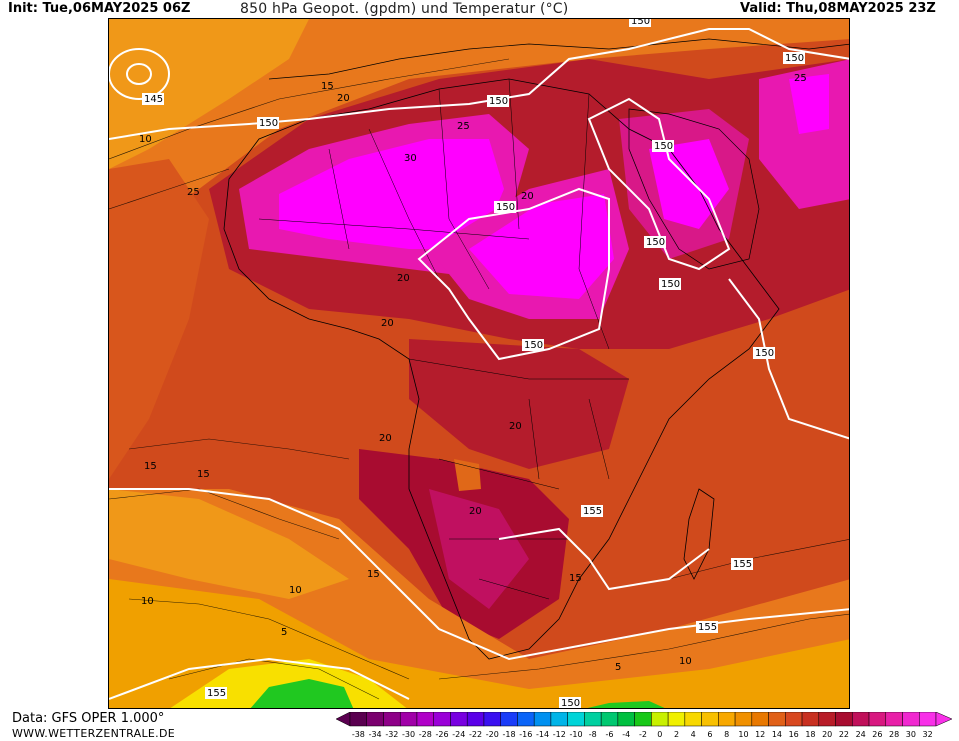 The image size is (959, 741). What do you see at coordinates (93, 733) in the screenshot?
I see `website-link: WWW.WETTERZENTRALE.DE` at bounding box center [93, 733].